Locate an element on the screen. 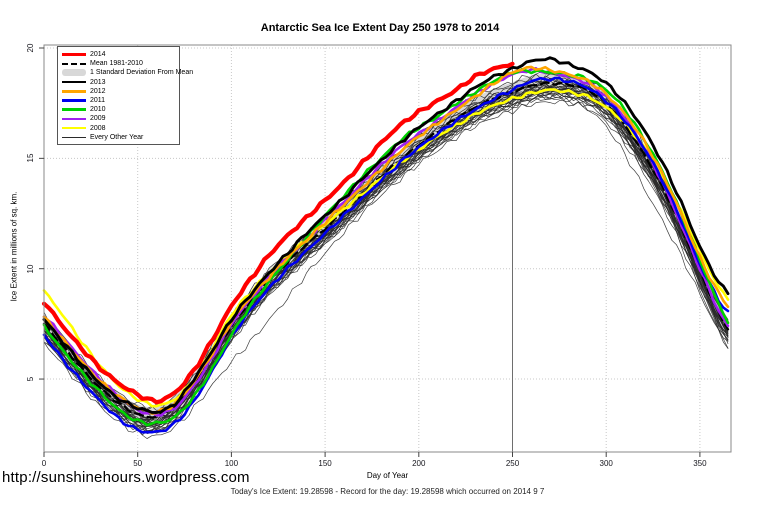 The width and height of the screenshot is (760, 506). legend-label: Every Other Year is located at coordinates (117, 137).